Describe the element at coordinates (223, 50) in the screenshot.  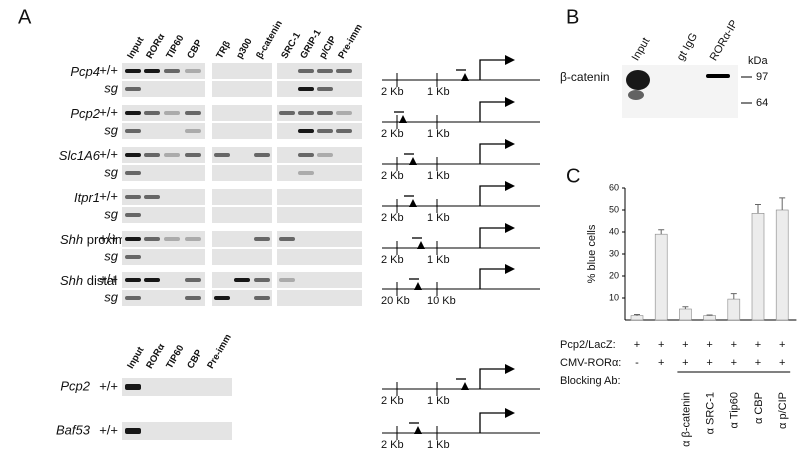
I see `lane-label: TRβ` at that location.